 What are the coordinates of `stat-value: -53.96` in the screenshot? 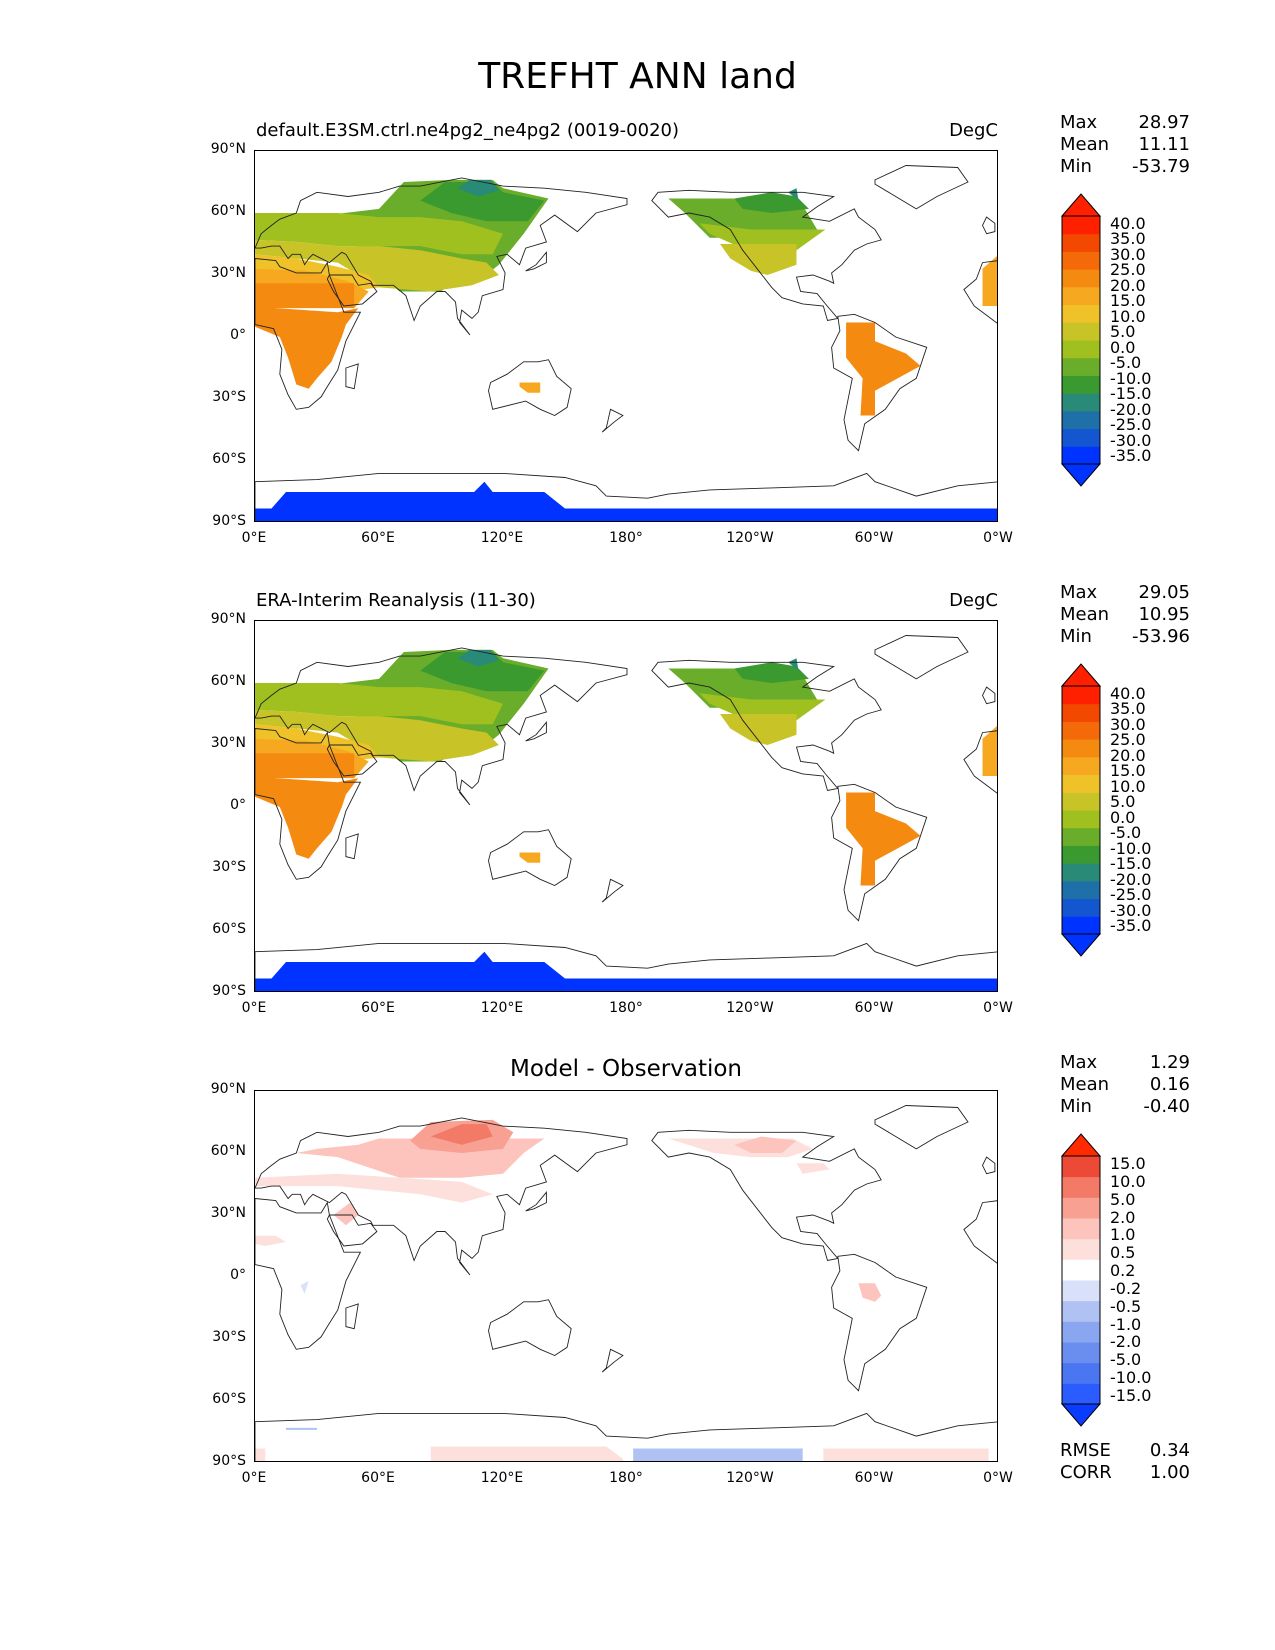 It's located at (1160, 636).